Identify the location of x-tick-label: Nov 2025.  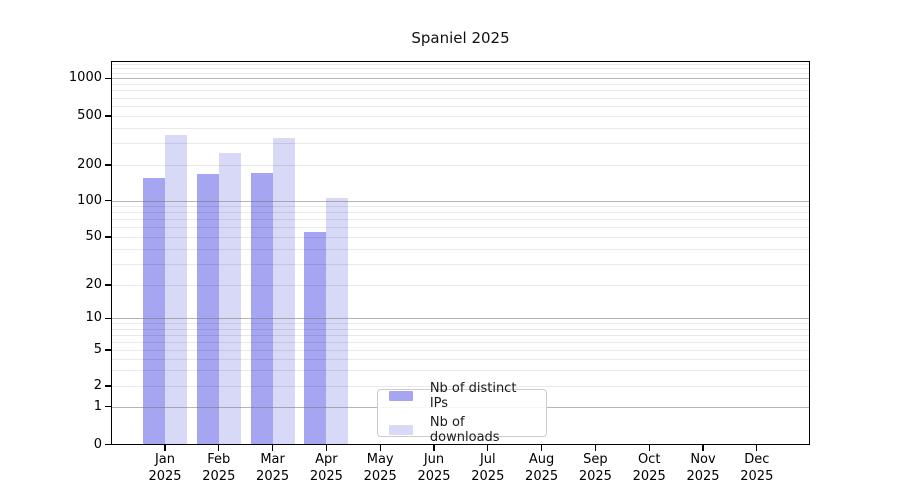
(703, 468).